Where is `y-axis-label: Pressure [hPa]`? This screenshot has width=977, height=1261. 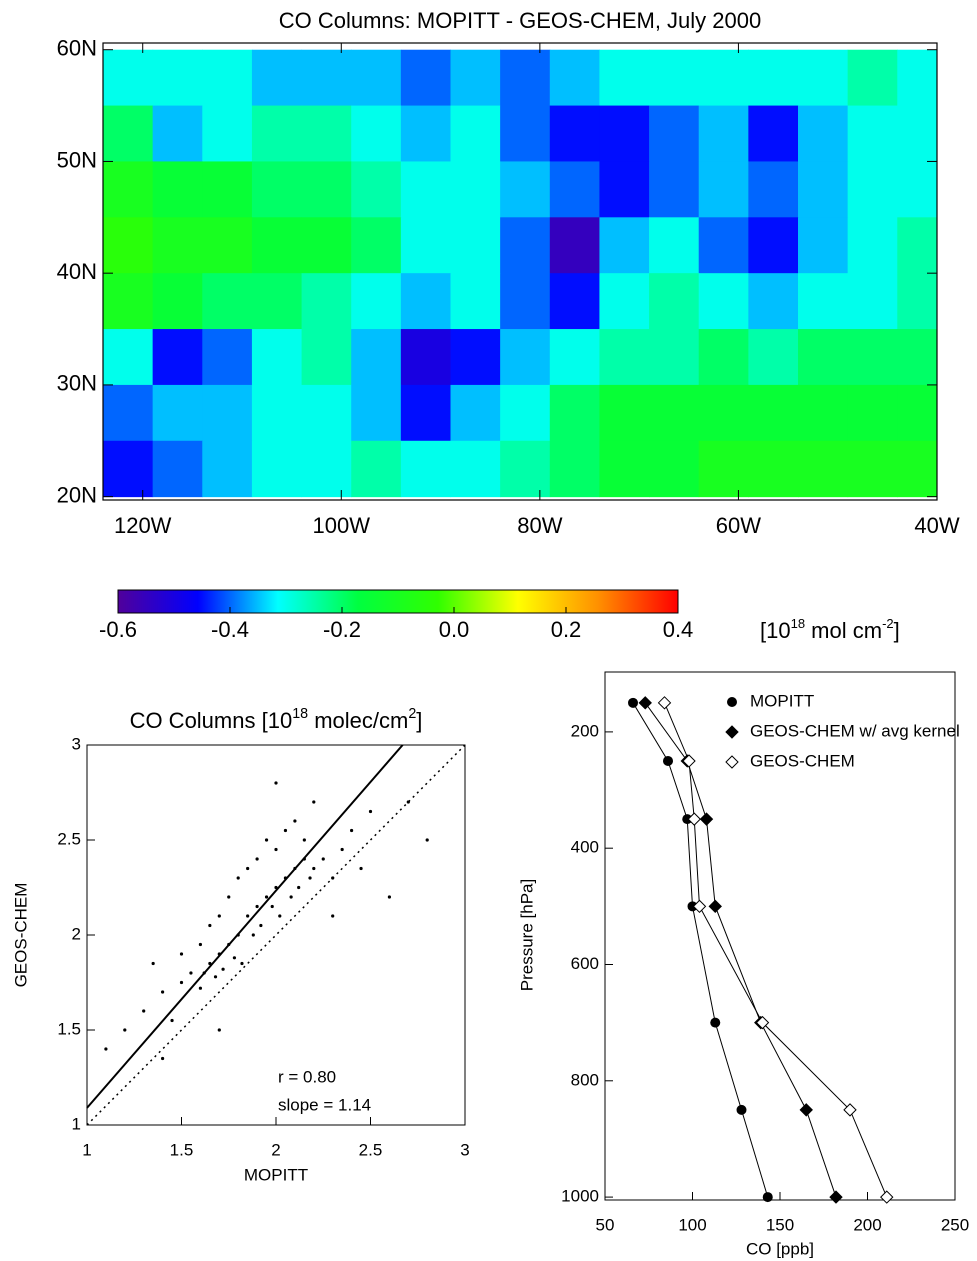 y-axis-label: Pressure [hPa] is located at coordinates (526, 935).